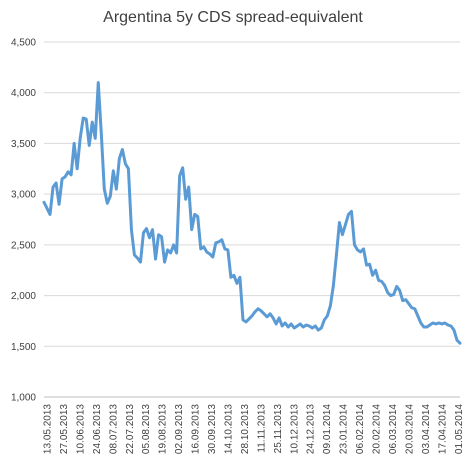 The image size is (467, 465). What do you see at coordinates (64, 429) in the screenshot?
I see `x-tick-label: 27.05.2013` at bounding box center [64, 429].